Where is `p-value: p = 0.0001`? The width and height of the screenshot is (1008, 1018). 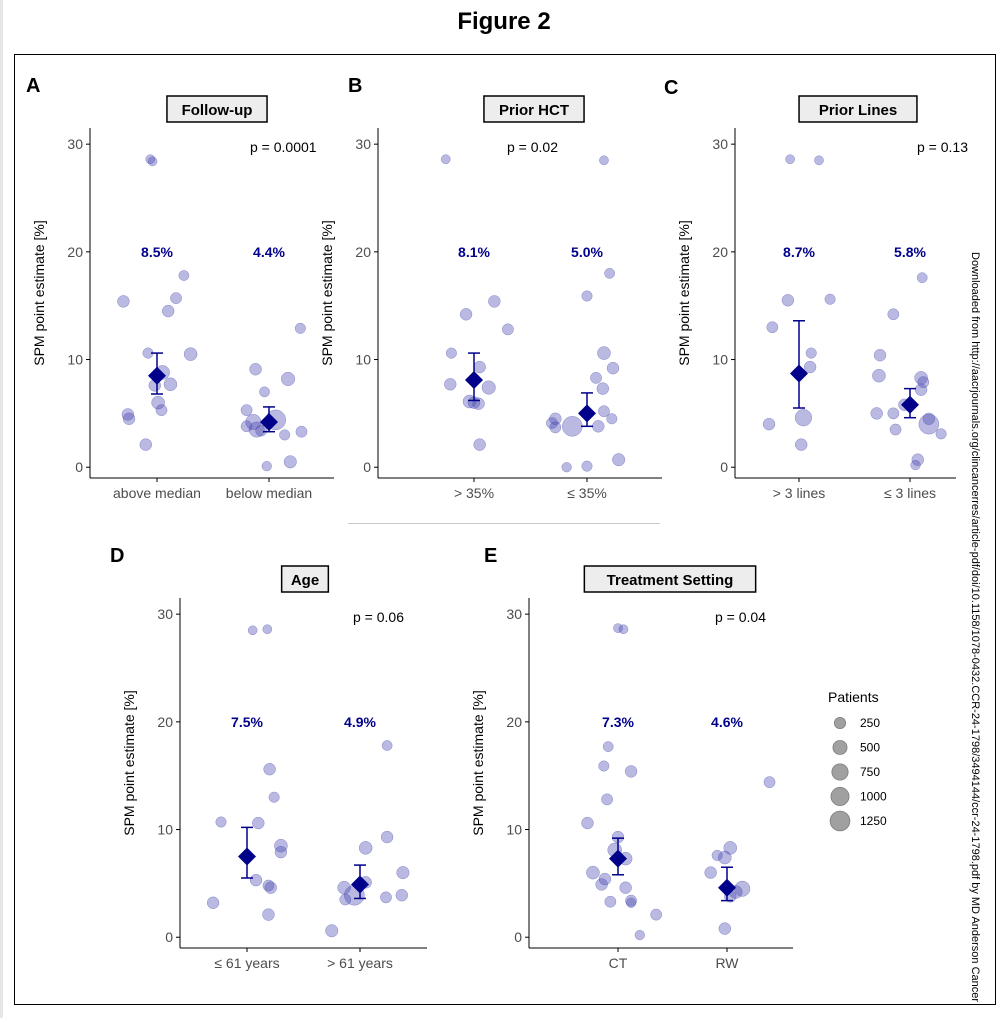 p-value: p = 0.0001 is located at coordinates (283, 147).